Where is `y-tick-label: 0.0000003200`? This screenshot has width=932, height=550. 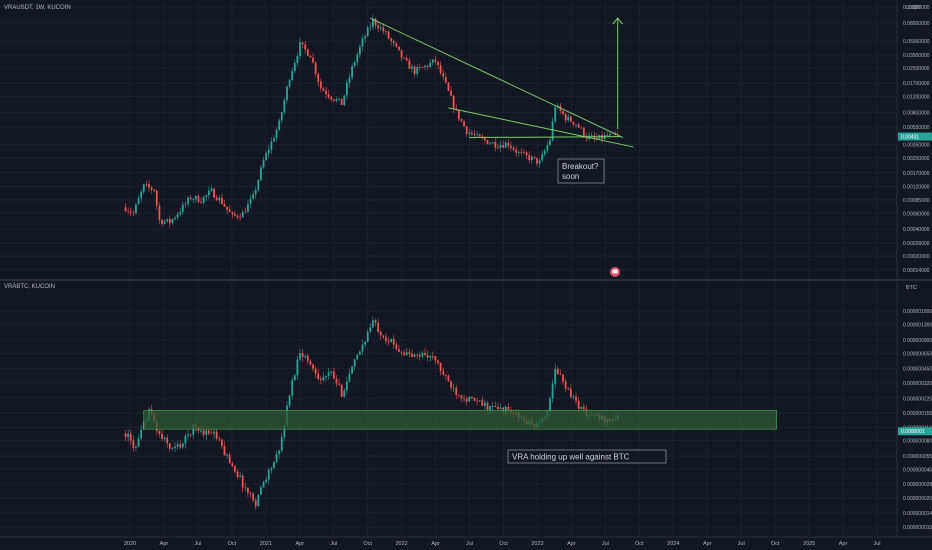 y-tick-label: 0.0000003200 is located at coordinates (917, 384).